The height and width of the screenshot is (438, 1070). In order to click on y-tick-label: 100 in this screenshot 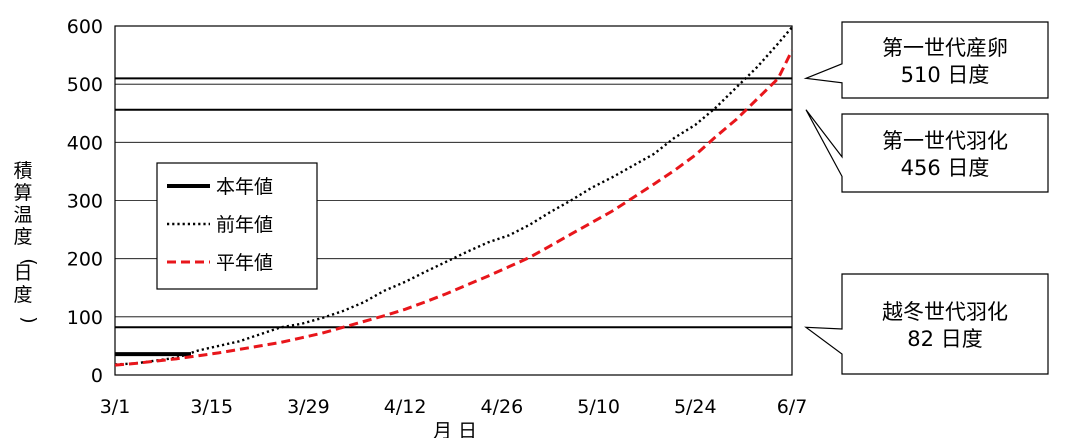, I will do `click(85, 318)`.